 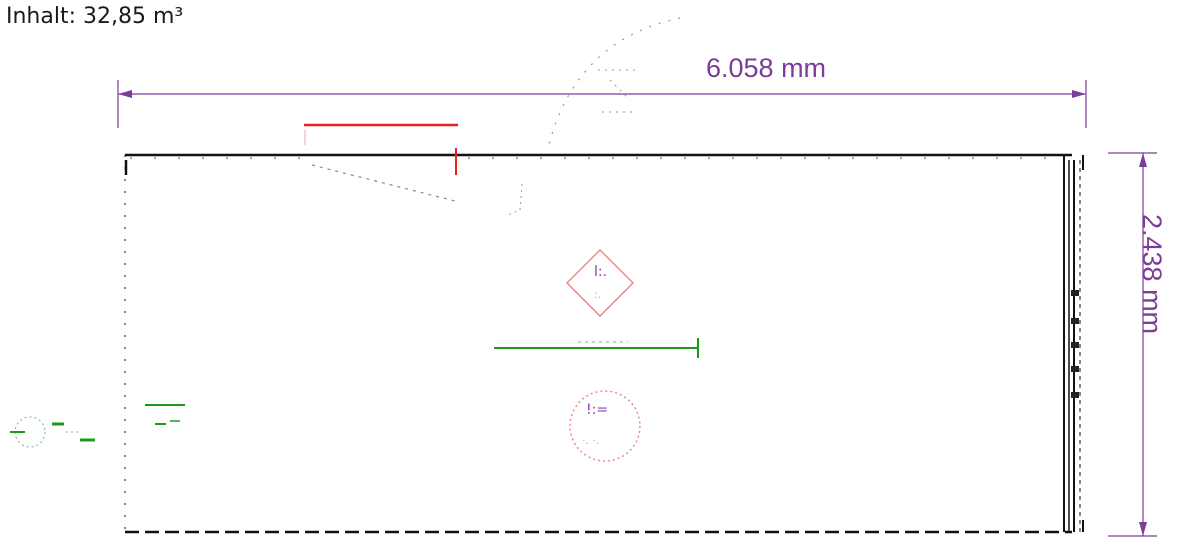 I want to click on door-swing-arc, so click(x=592, y=117).